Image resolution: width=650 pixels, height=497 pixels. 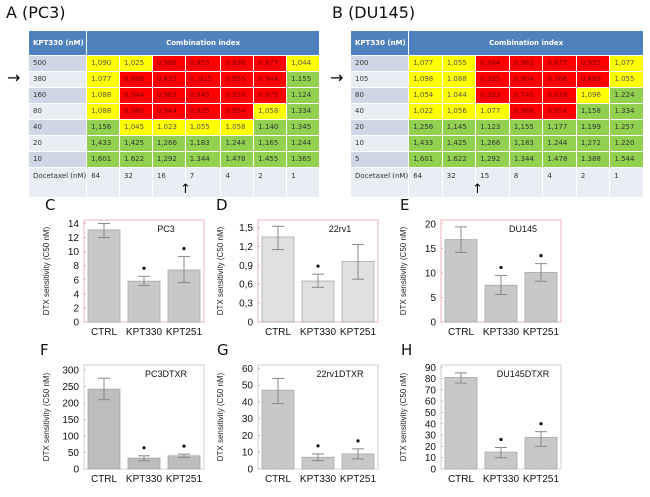 What do you see at coordinates (103, 79) in the screenshot?
I see `ci-cell: 1.077` at bounding box center [103, 79].